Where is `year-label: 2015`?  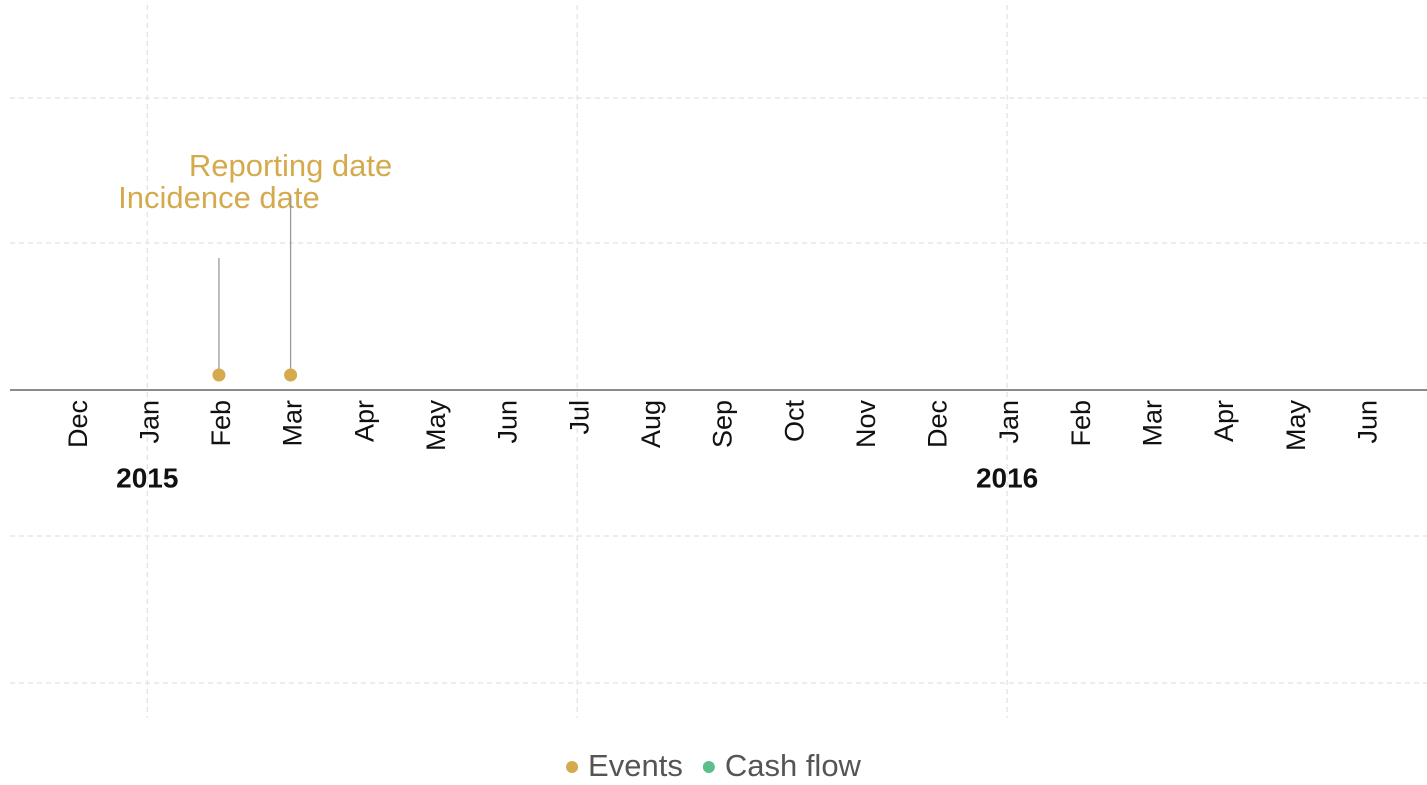 year-label: 2015 is located at coordinates (147, 477).